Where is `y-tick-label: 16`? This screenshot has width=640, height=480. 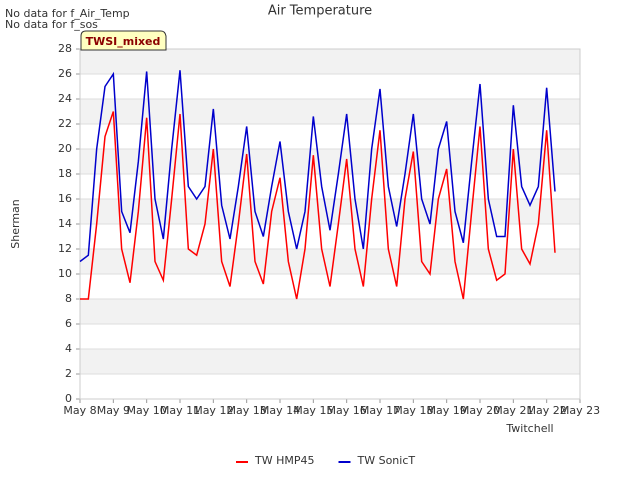
y-tick-label: 16 is located at coordinates (65, 198).